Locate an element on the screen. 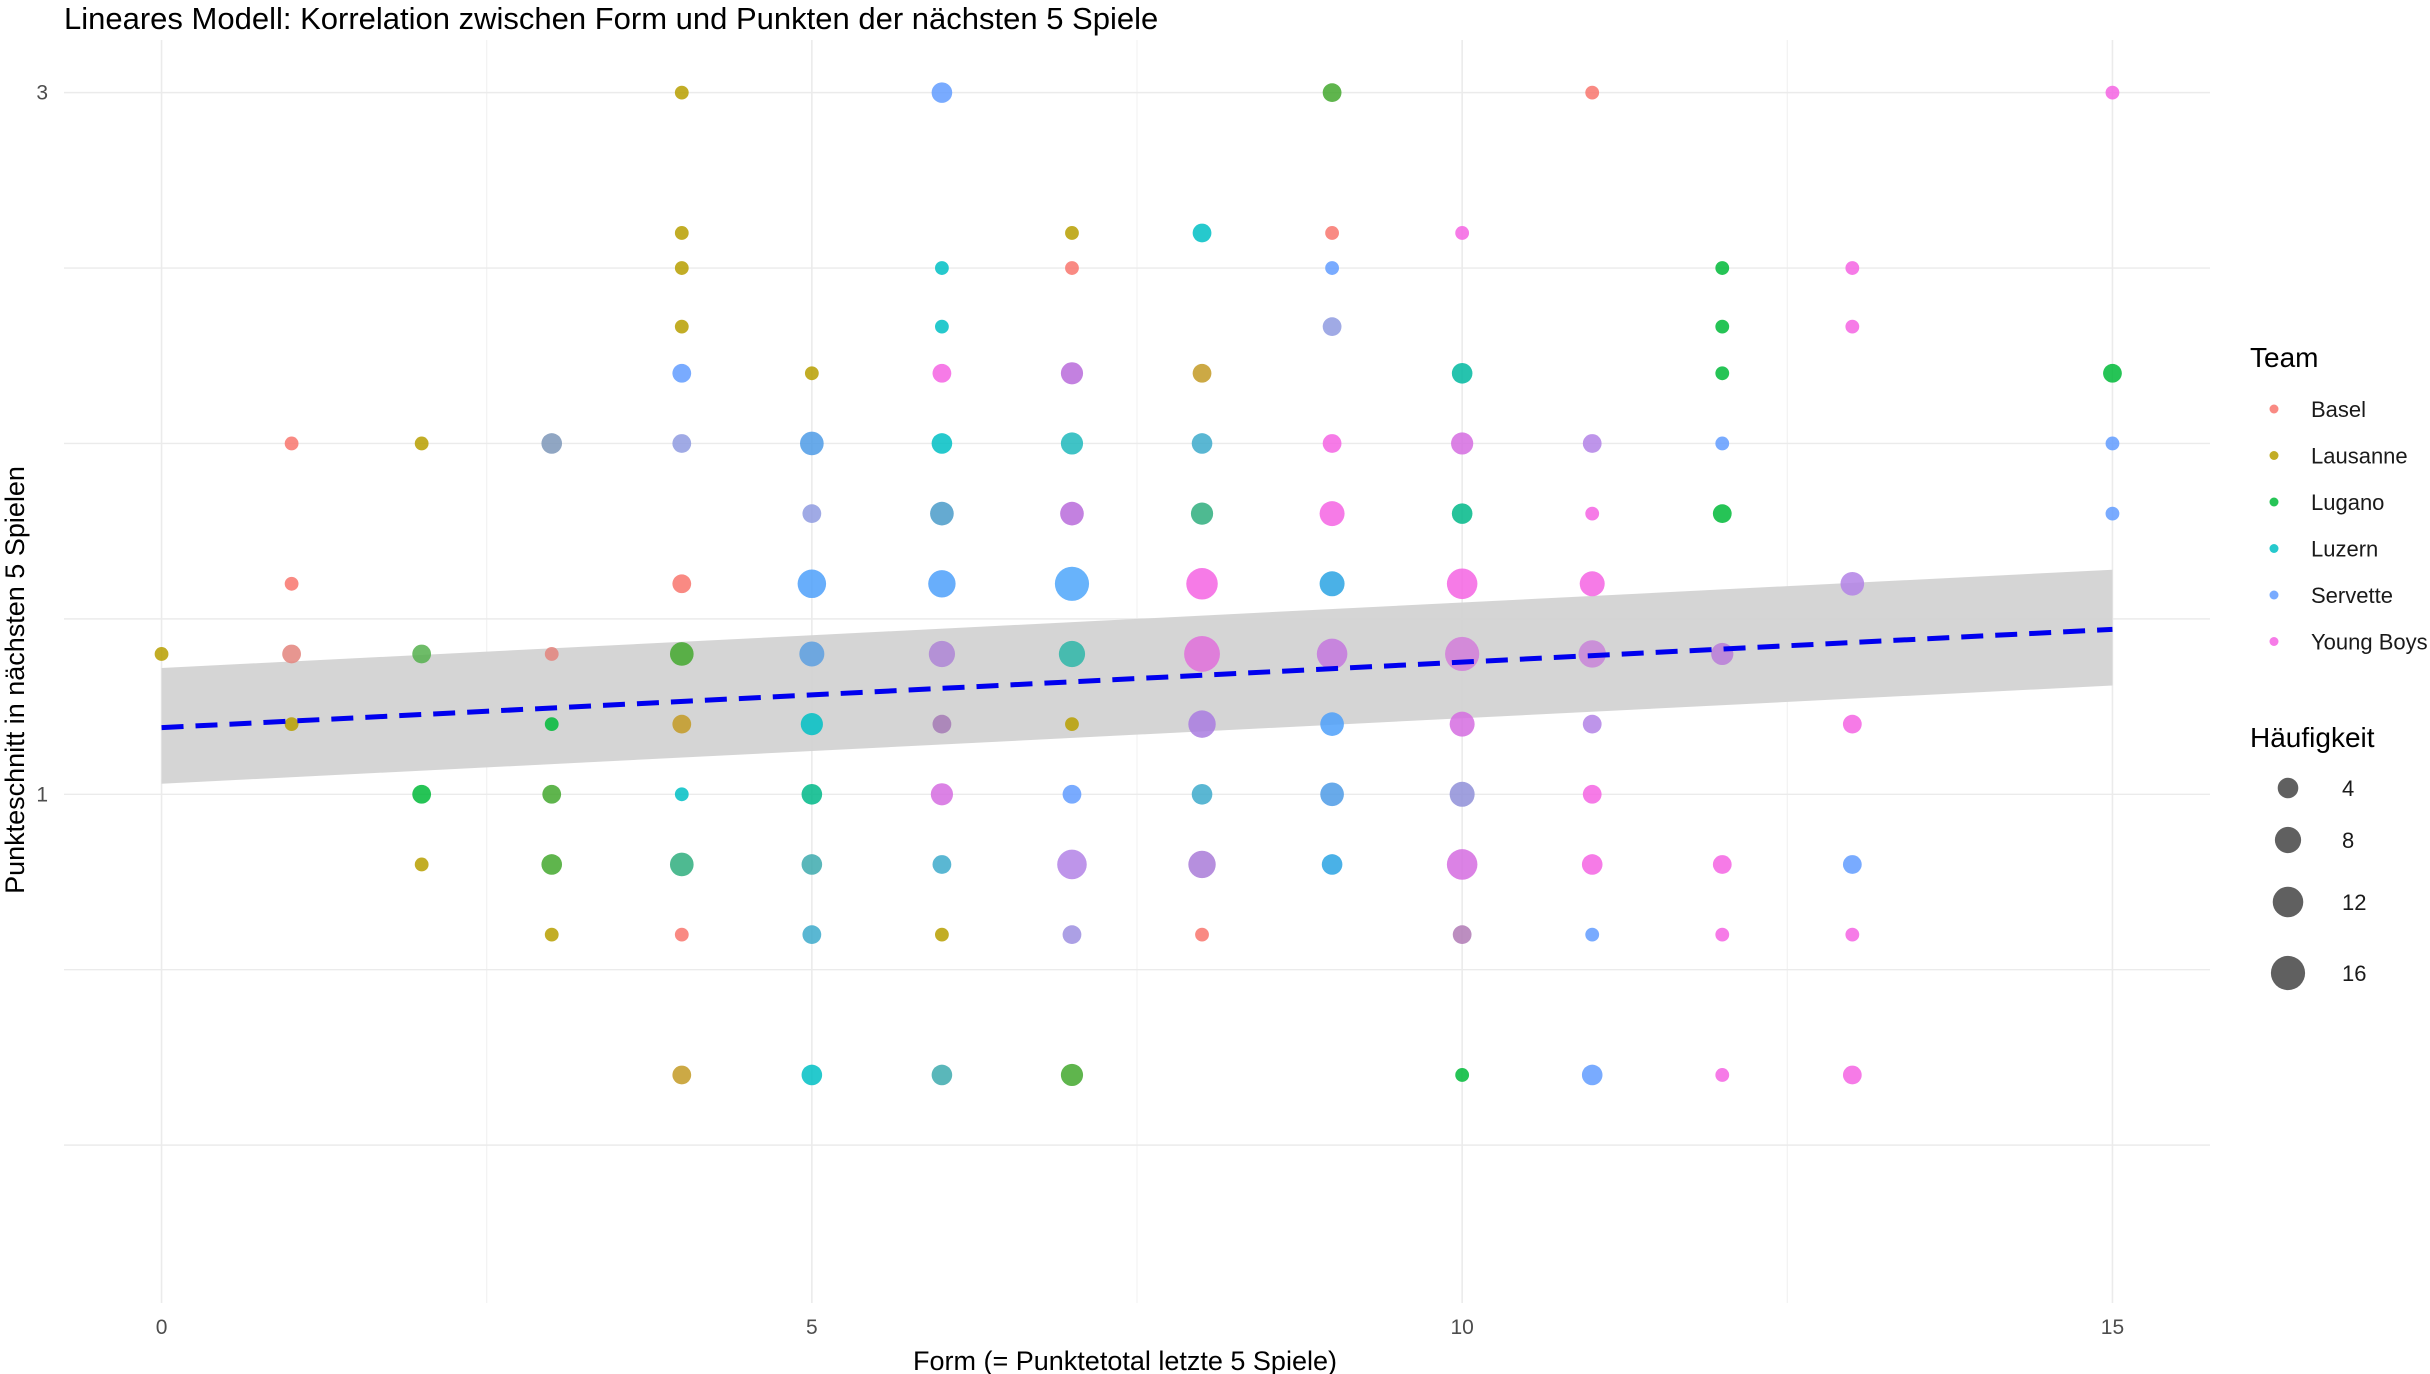 The image size is (2430, 1374). x-axis-ticks: 0 5 10 15 is located at coordinates (1140, 1327).